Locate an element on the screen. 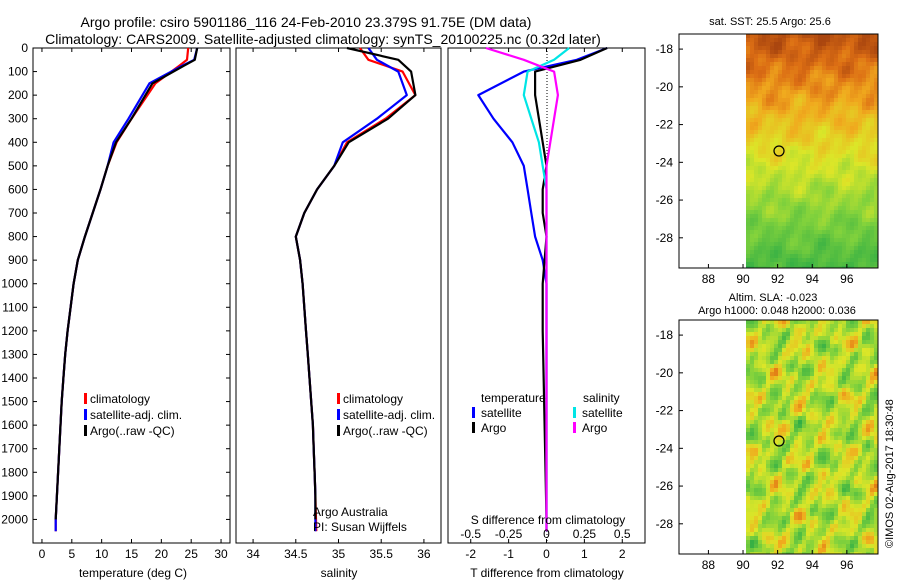 The width and height of the screenshot is (900, 580). map-y-tick-label: -18 is located at coordinates (665, 49).